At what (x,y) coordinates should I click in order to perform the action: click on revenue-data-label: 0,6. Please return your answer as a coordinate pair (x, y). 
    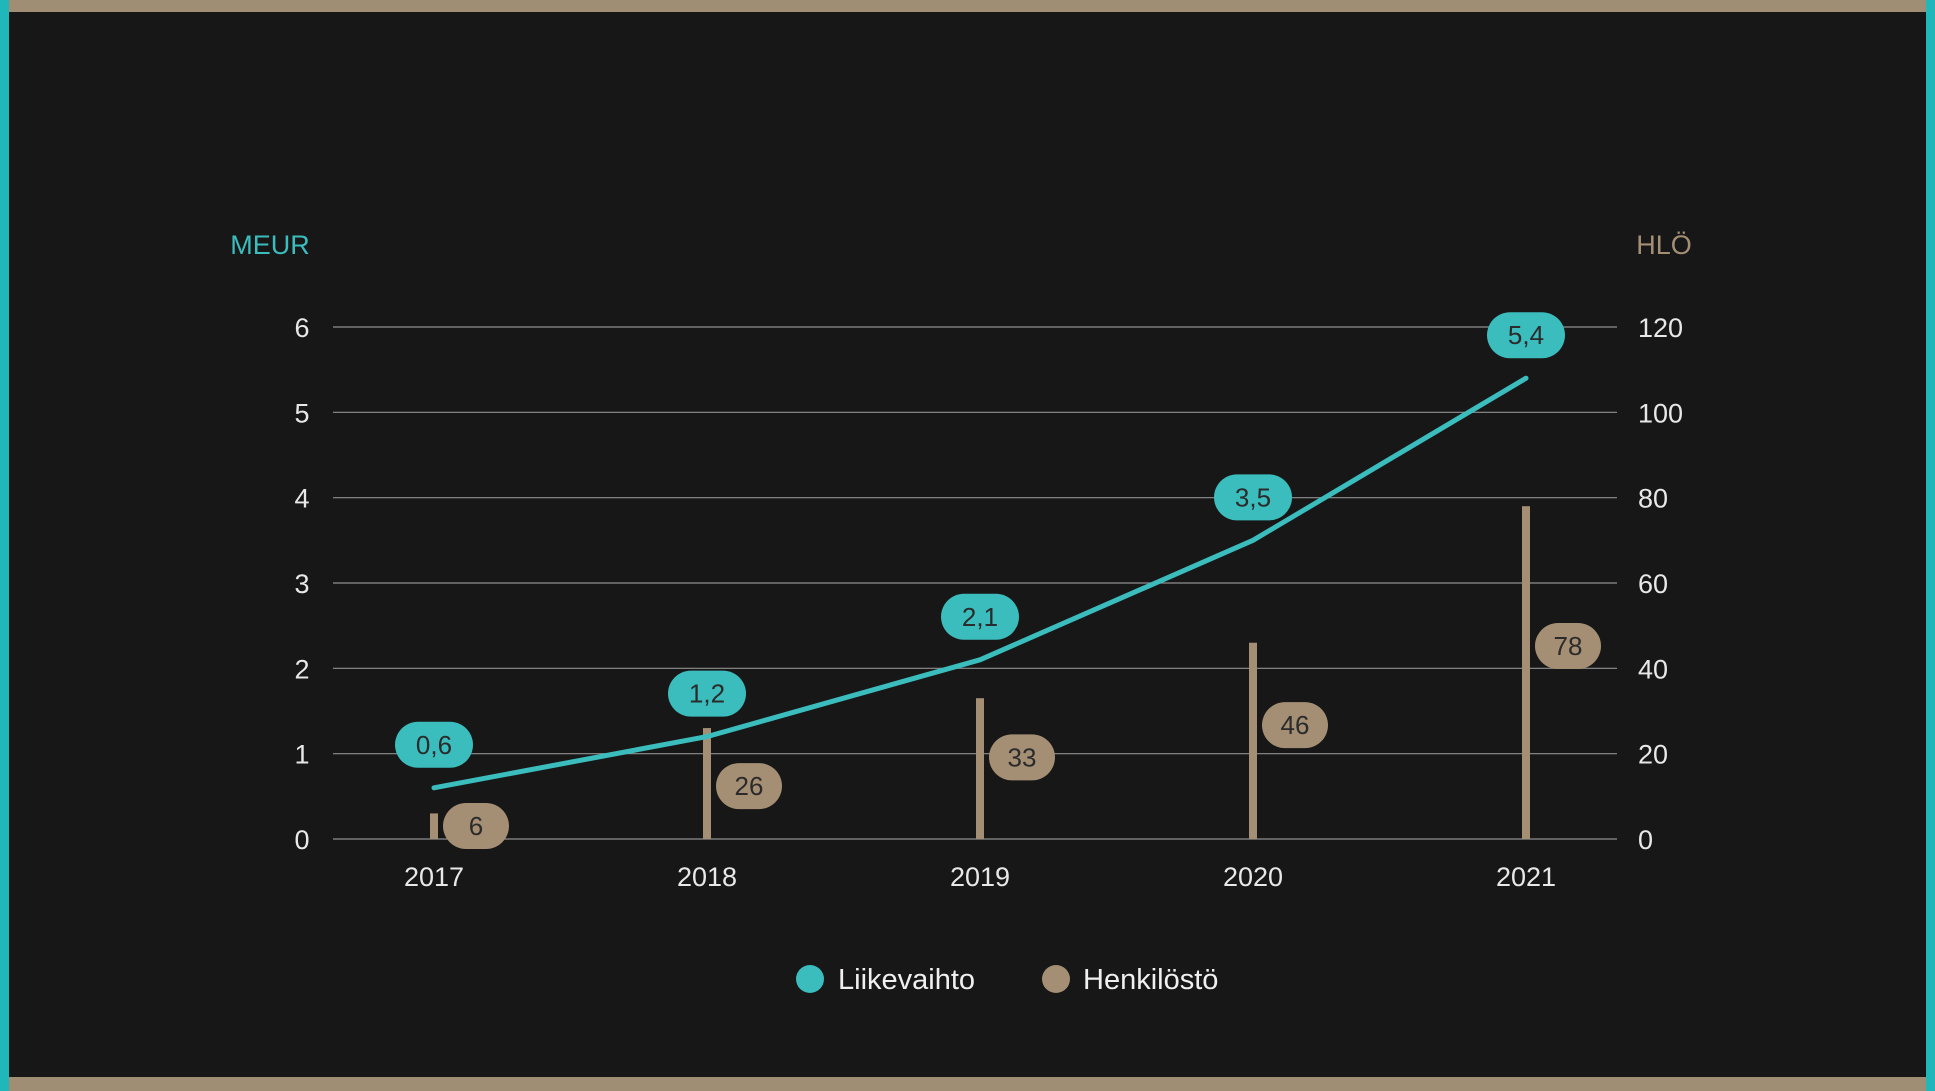
    Looking at the image, I should click on (434, 744).